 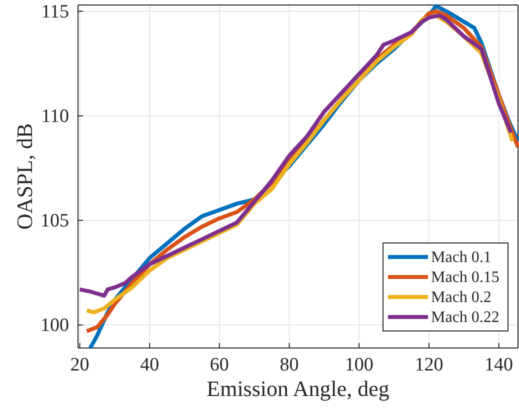 What do you see at coordinates (465, 277) in the screenshot?
I see `legend-label: Mach 0.15` at bounding box center [465, 277].